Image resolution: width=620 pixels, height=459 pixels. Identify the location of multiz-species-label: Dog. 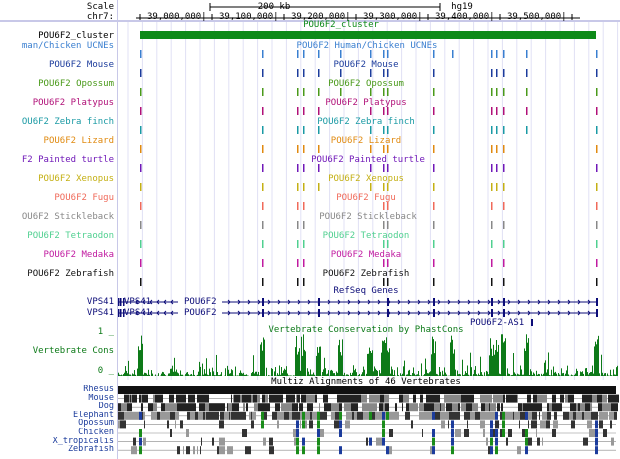
(106, 407).